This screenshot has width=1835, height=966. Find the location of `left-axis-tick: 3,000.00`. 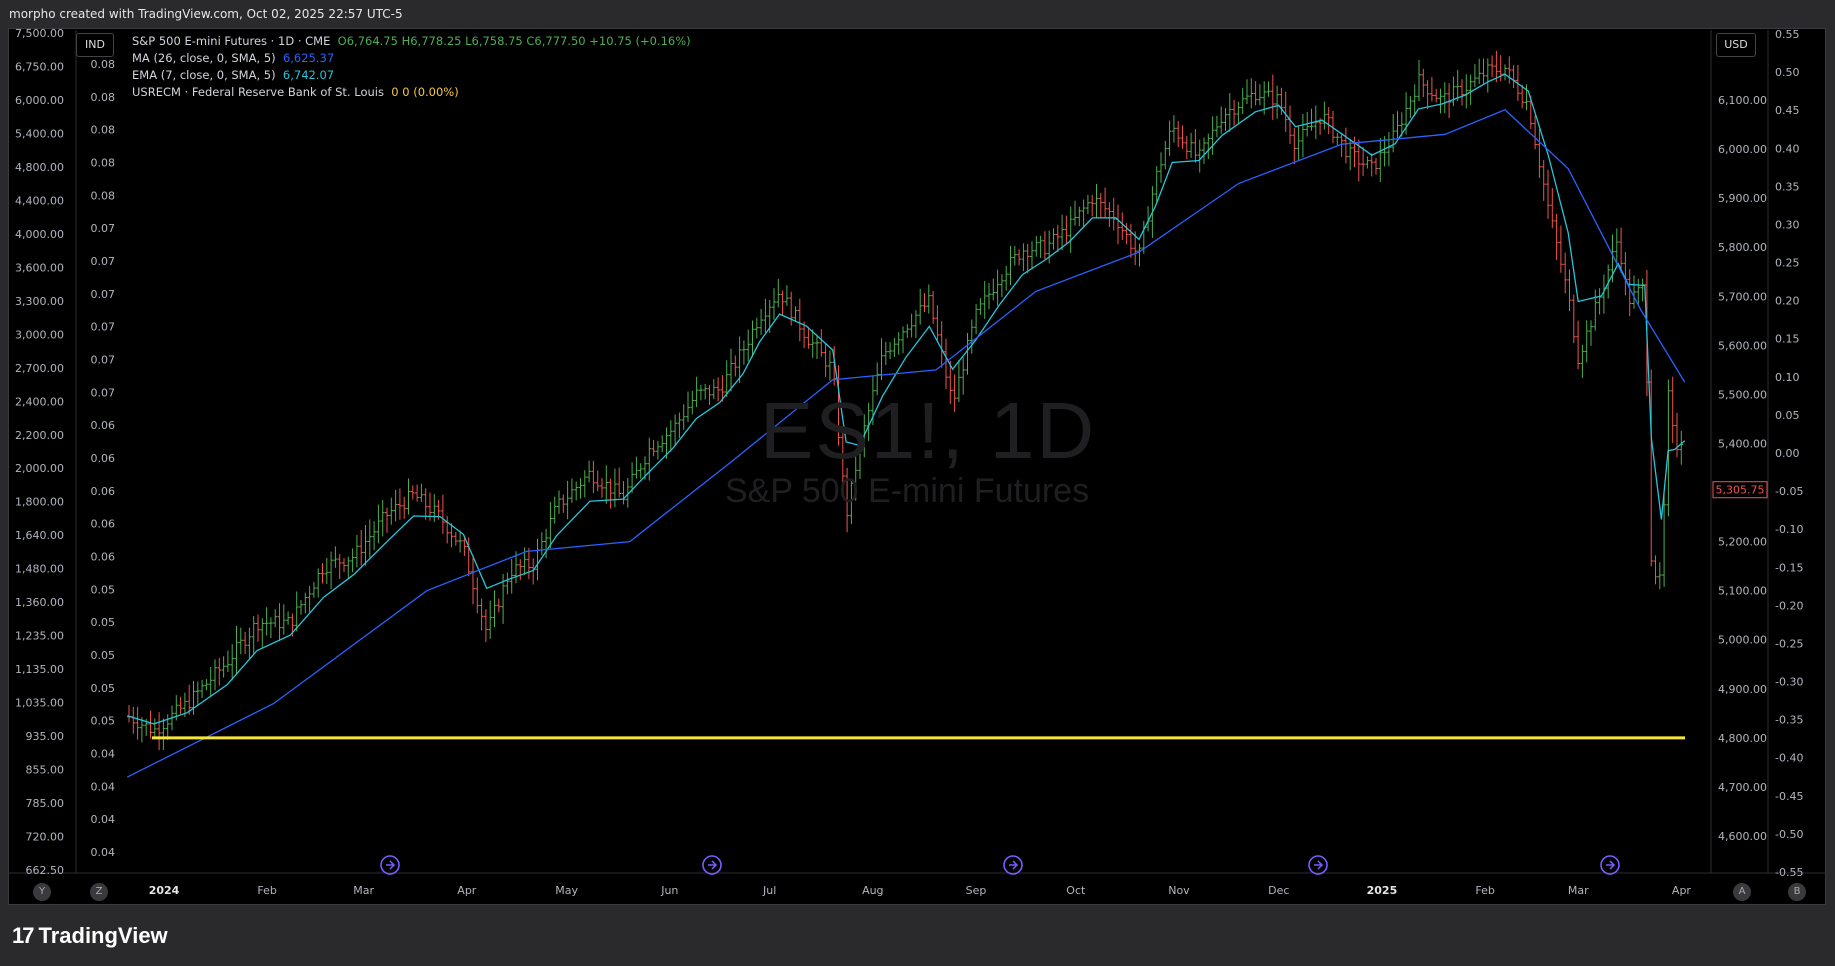

left-axis-tick: 3,000.00 is located at coordinates (39, 334).